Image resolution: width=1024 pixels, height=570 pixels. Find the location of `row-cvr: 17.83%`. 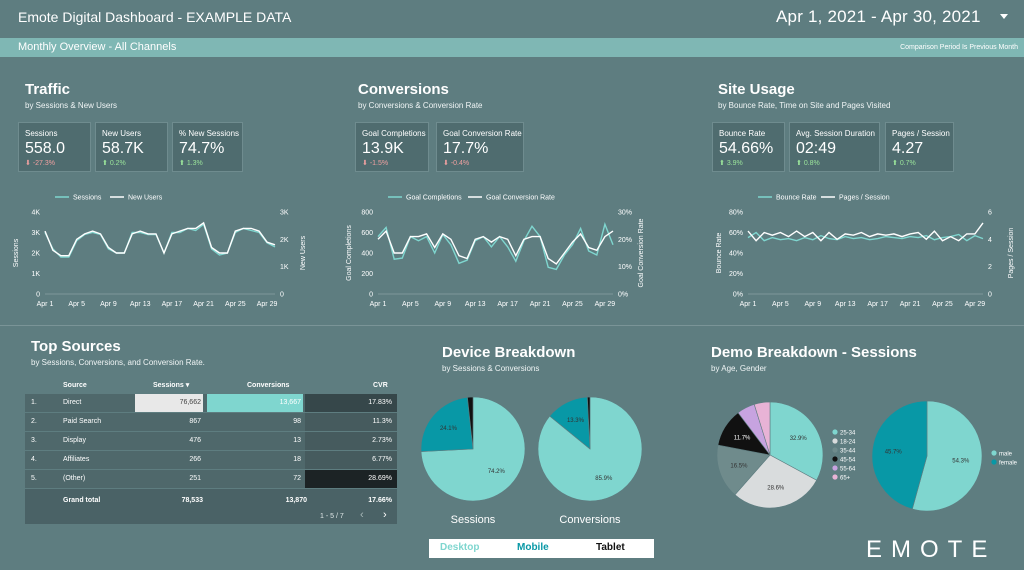

row-cvr: 17.83% is located at coordinates (351, 403).